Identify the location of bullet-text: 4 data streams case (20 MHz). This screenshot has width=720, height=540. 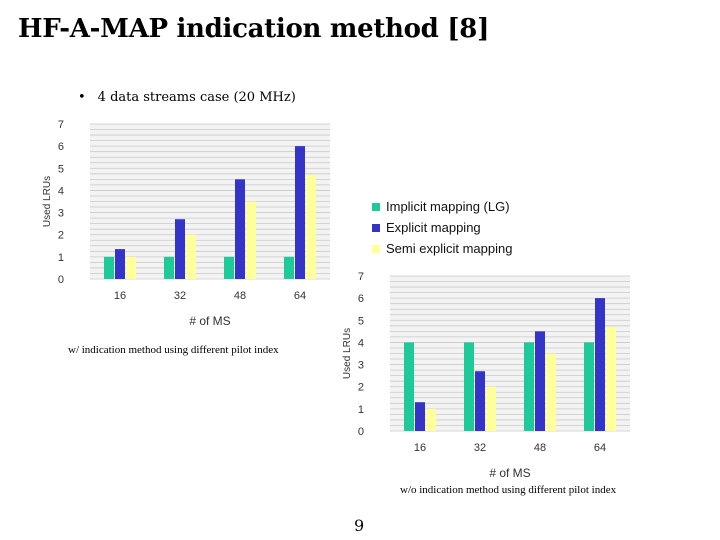
(196, 97).